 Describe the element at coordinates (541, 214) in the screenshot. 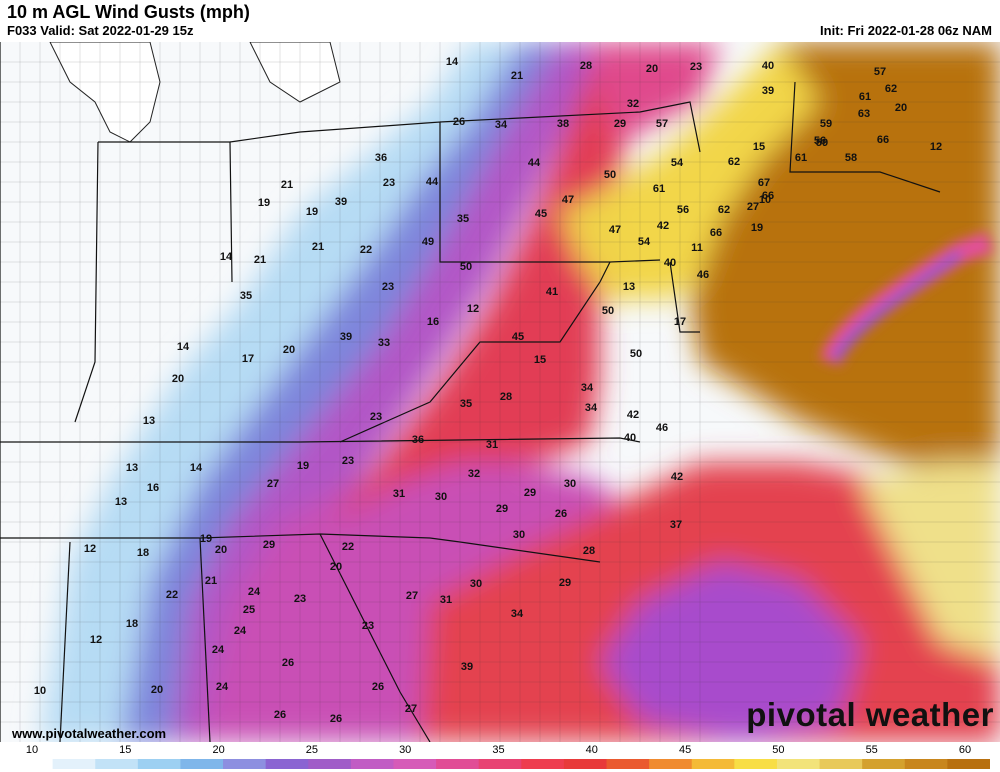

I see `gust-value-label: 45` at that location.